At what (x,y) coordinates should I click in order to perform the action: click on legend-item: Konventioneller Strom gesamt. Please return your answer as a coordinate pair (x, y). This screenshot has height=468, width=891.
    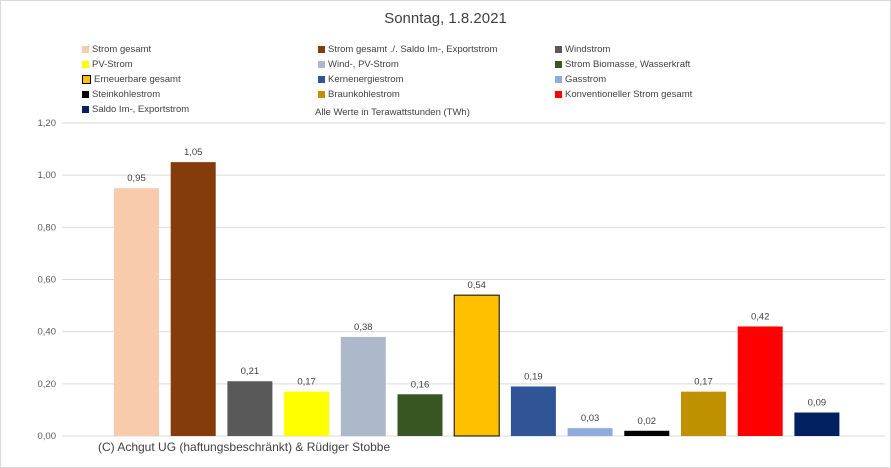
    Looking at the image, I should click on (623, 94).